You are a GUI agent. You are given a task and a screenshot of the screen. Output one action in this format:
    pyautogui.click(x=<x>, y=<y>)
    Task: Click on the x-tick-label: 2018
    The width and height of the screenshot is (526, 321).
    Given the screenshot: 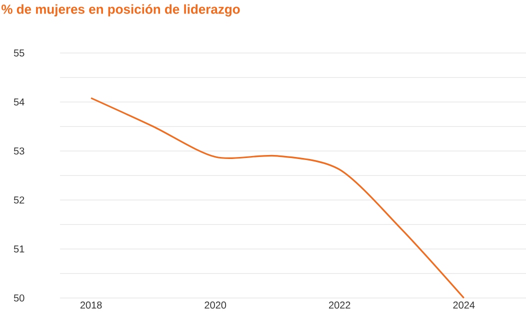 What is the action you would take?
    pyautogui.click(x=91, y=305)
    